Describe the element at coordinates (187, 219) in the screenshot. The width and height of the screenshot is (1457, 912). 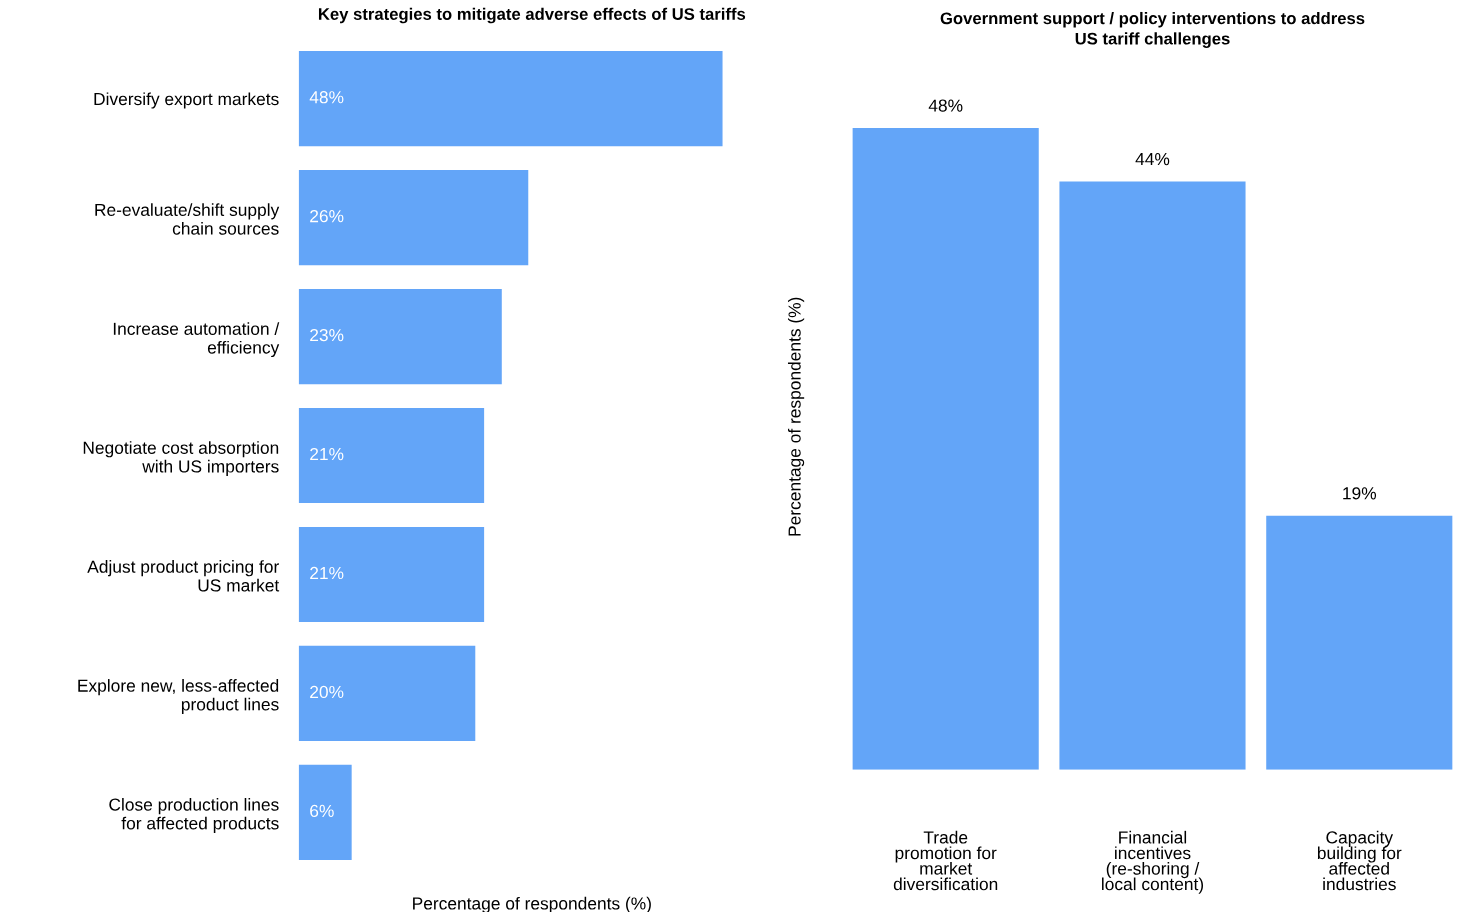
I see `y-tick-label: Re-evaluate/shift supply chain sources` at that location.